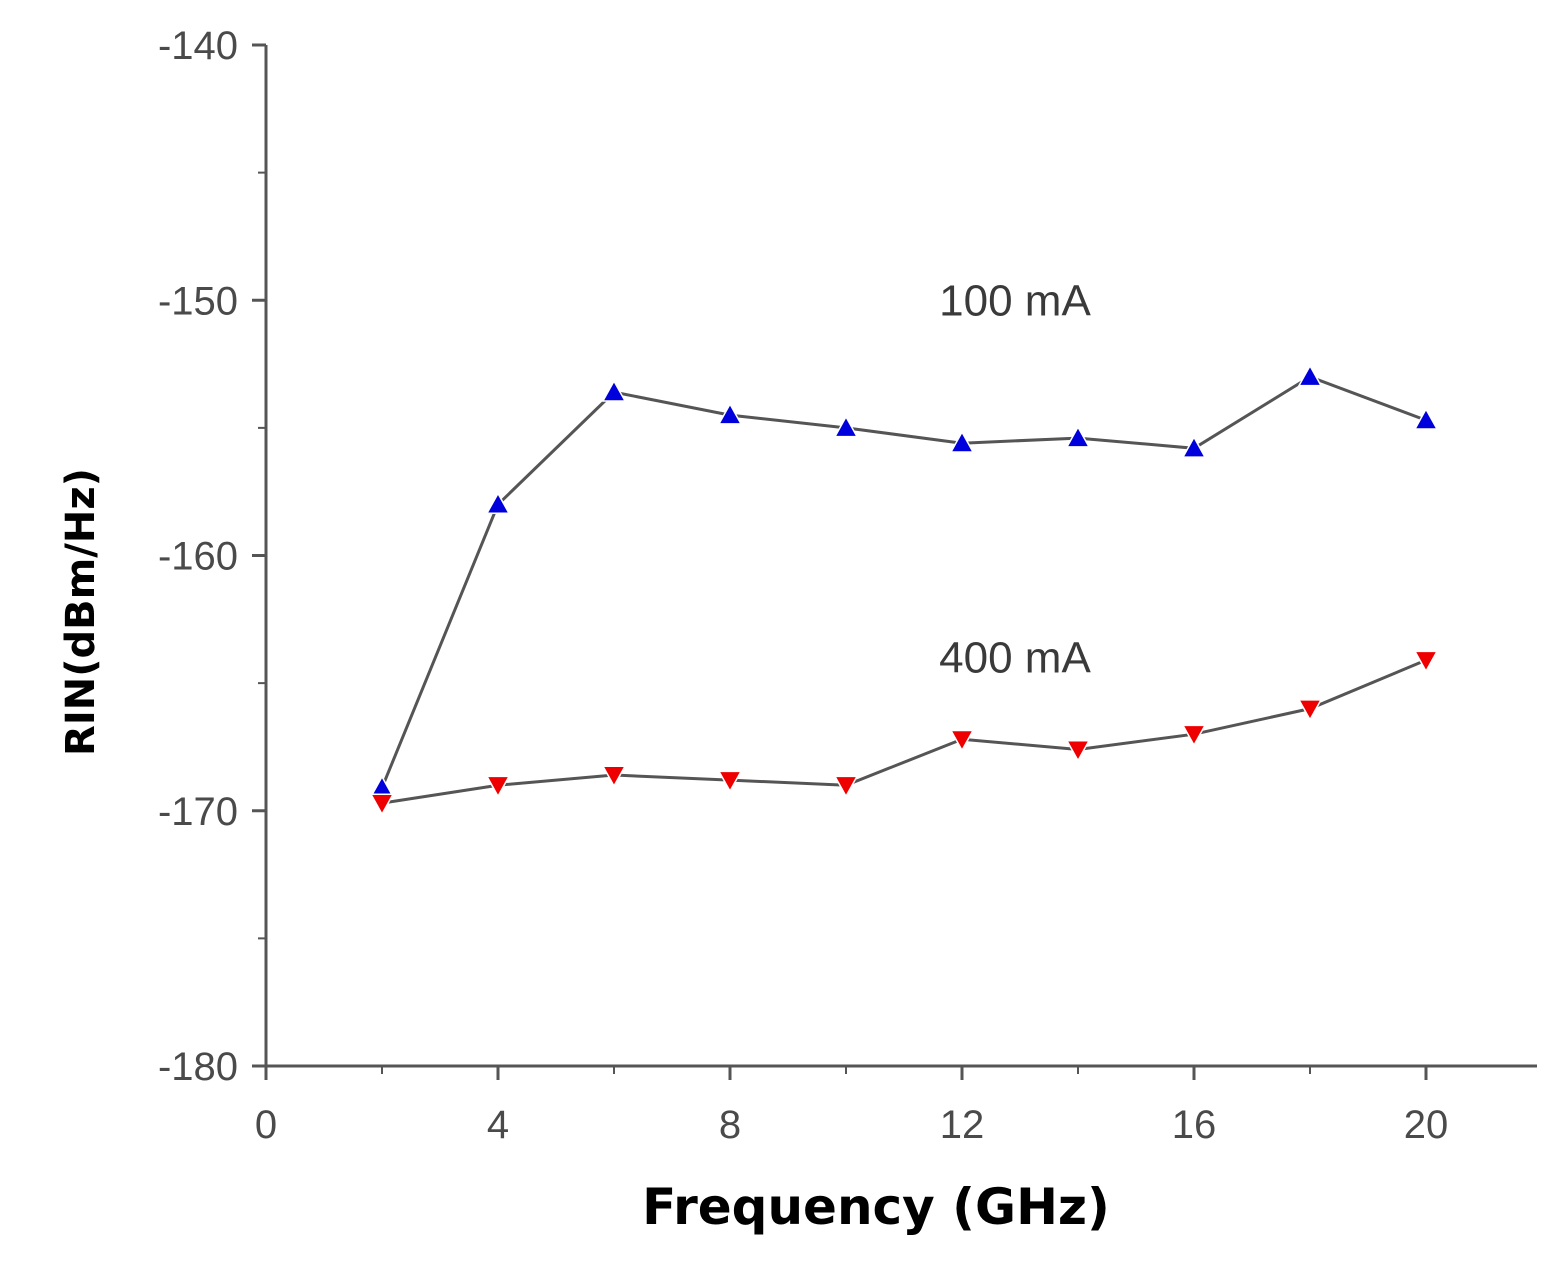 The width and height of the screenshot is (1564, 1274). What do you see at coordinates (81, 612) in the screenshot?
I see `y-axis-title: RIN(dBm/Hz)` at bounding box center [81, 612].